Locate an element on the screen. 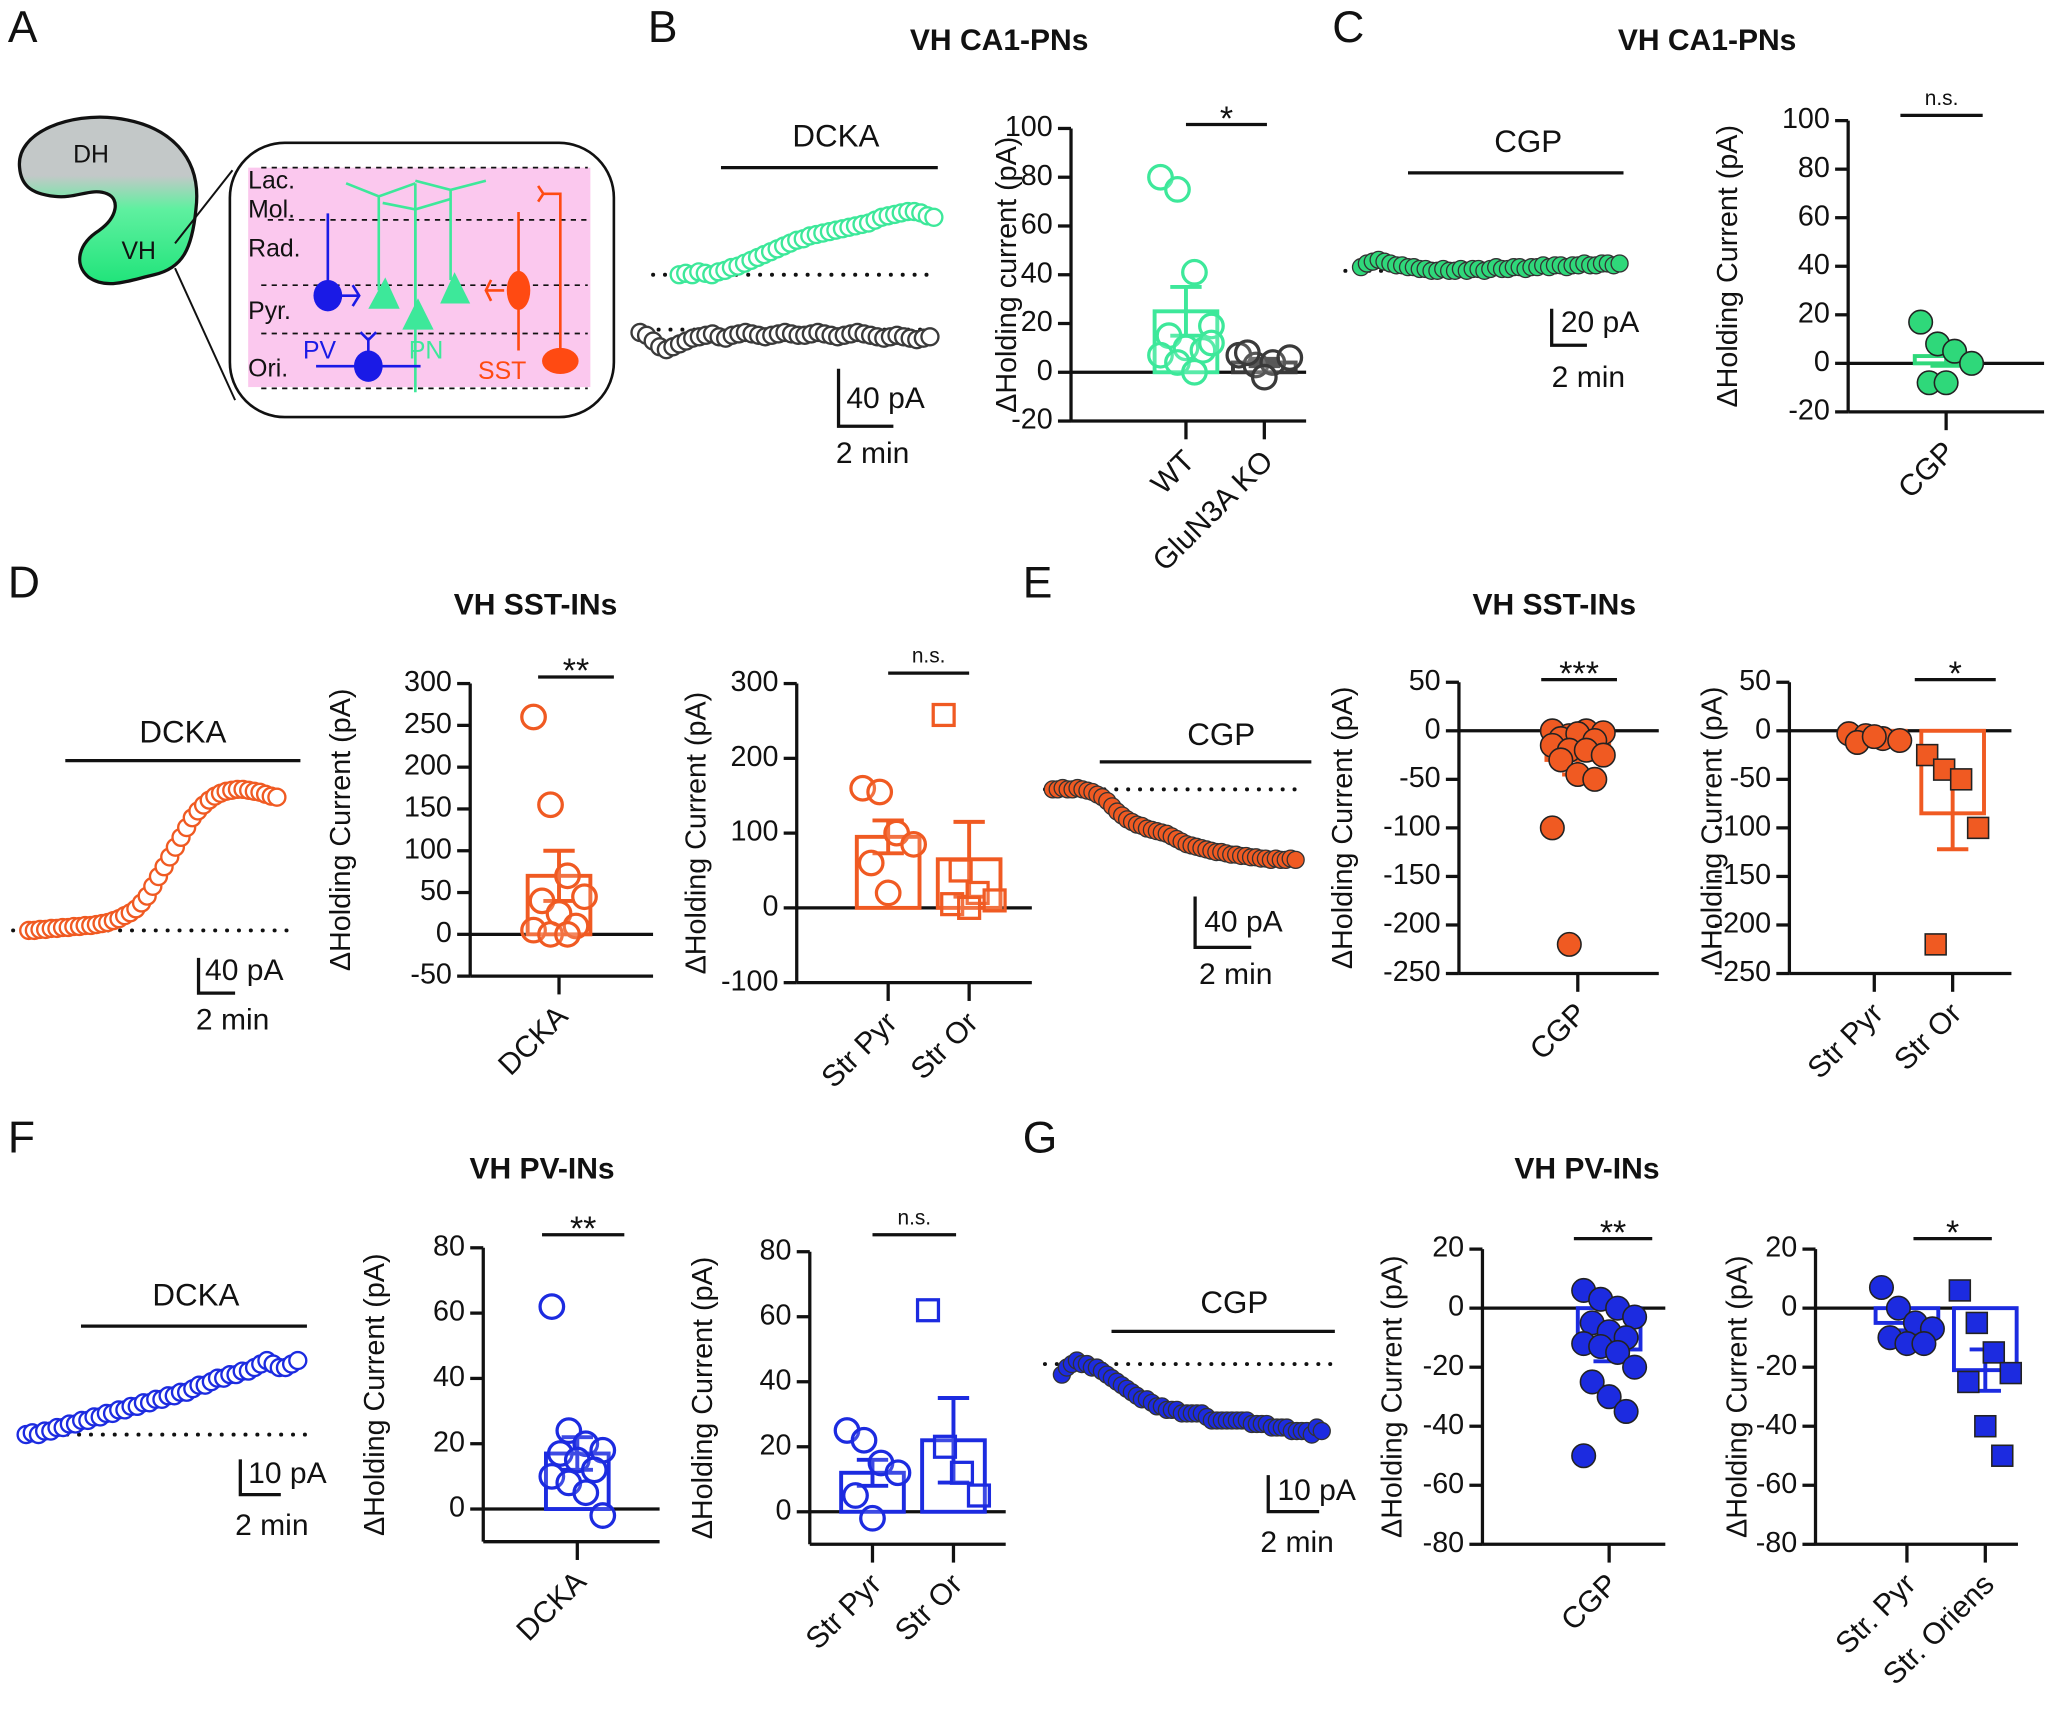 The height and width of the screenshot is (1725, 2048). hippocampus-diagram: DH VH Lac. Mol. Rad. Pyr. Ori. PV PN is located at coordinates (316, 267).